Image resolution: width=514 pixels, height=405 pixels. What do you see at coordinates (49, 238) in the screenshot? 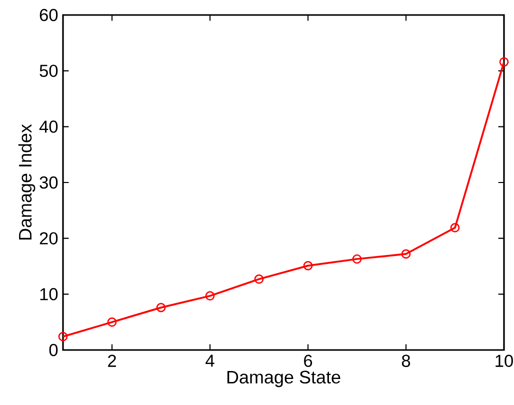
I see `y-tick-label: 20` at bounding box center [49, 238].